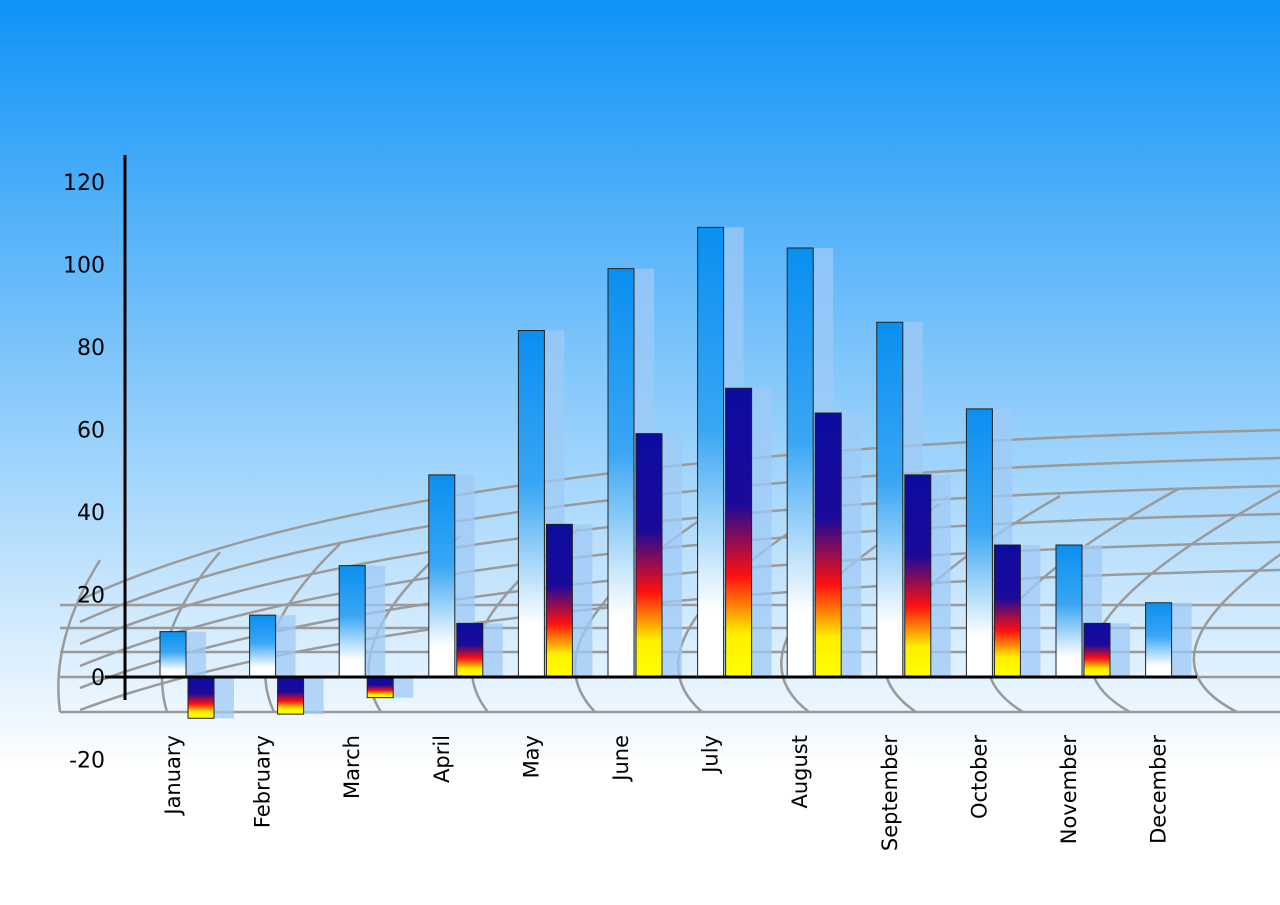 The image size is (1280, 905). Describe the element at coordinates (621, 759) in the screenshot. I see `x-tick-label: June` at that location.